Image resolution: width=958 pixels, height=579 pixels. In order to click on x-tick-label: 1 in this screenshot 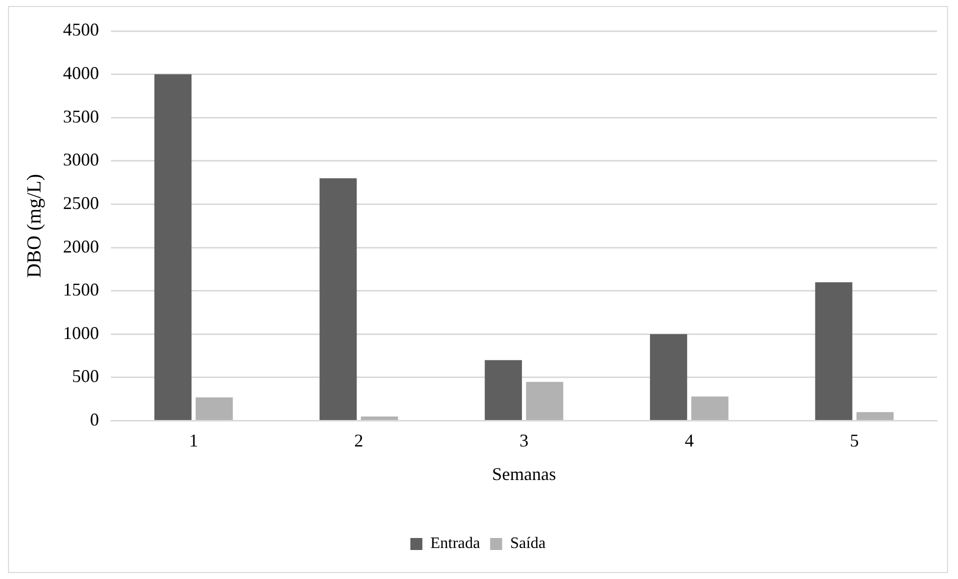, I will do `click(193, 440)`.